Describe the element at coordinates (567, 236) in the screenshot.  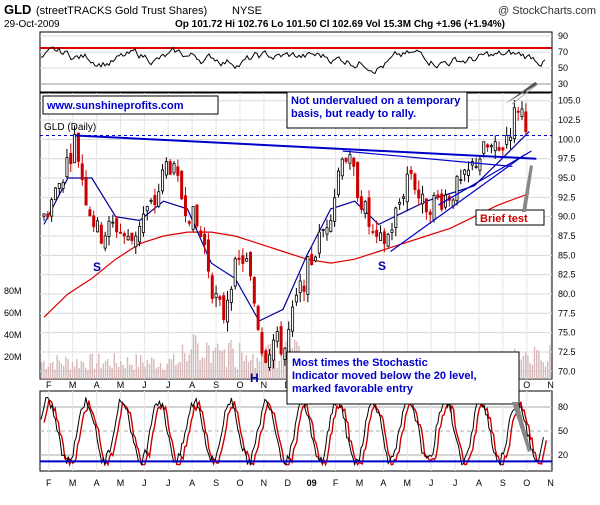
I see `price-tick-label: 87.5` at that location.